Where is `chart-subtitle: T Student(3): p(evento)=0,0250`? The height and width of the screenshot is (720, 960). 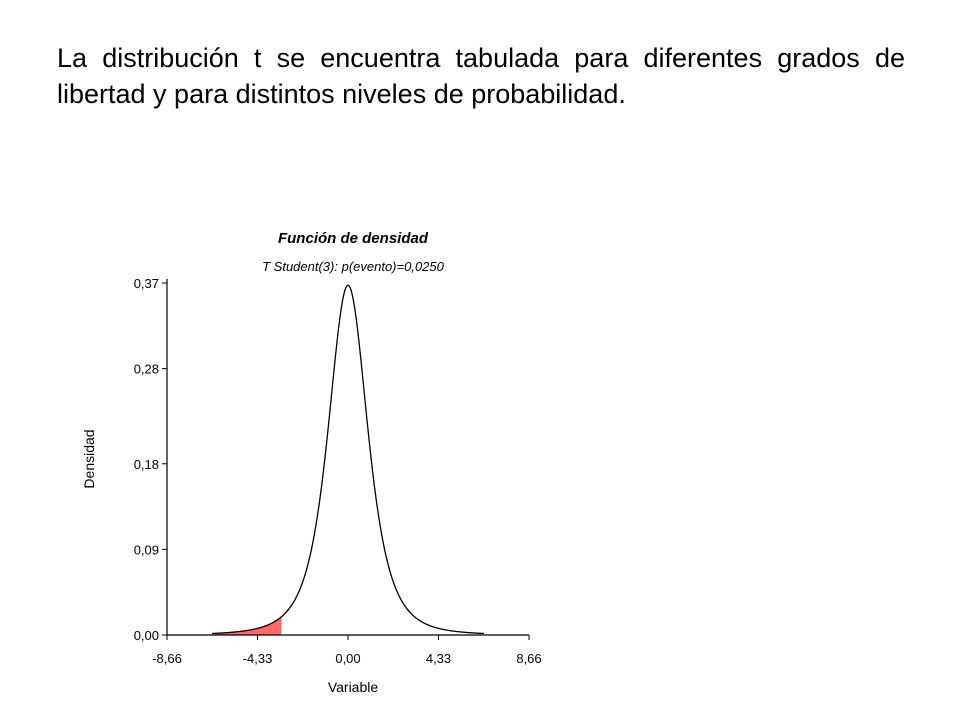
chart-subtitle: T Student(3): p(evento)=0,0250 is located at coordinates (353, 266).